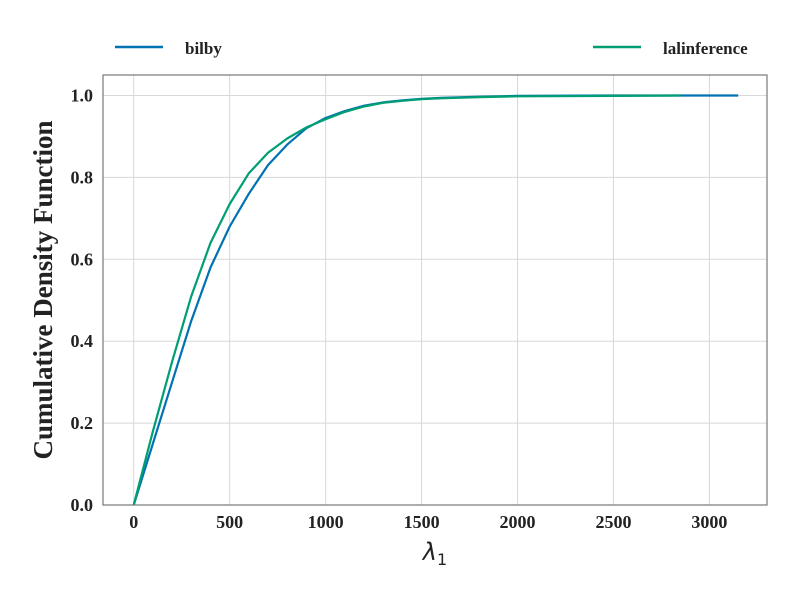 Image resolution: width=800 pixels, height=600 pixels. Describe the element at coordinates (43, 289) in the screenshot. I see `y-axis-label: Cumulative Density Function` at that location.